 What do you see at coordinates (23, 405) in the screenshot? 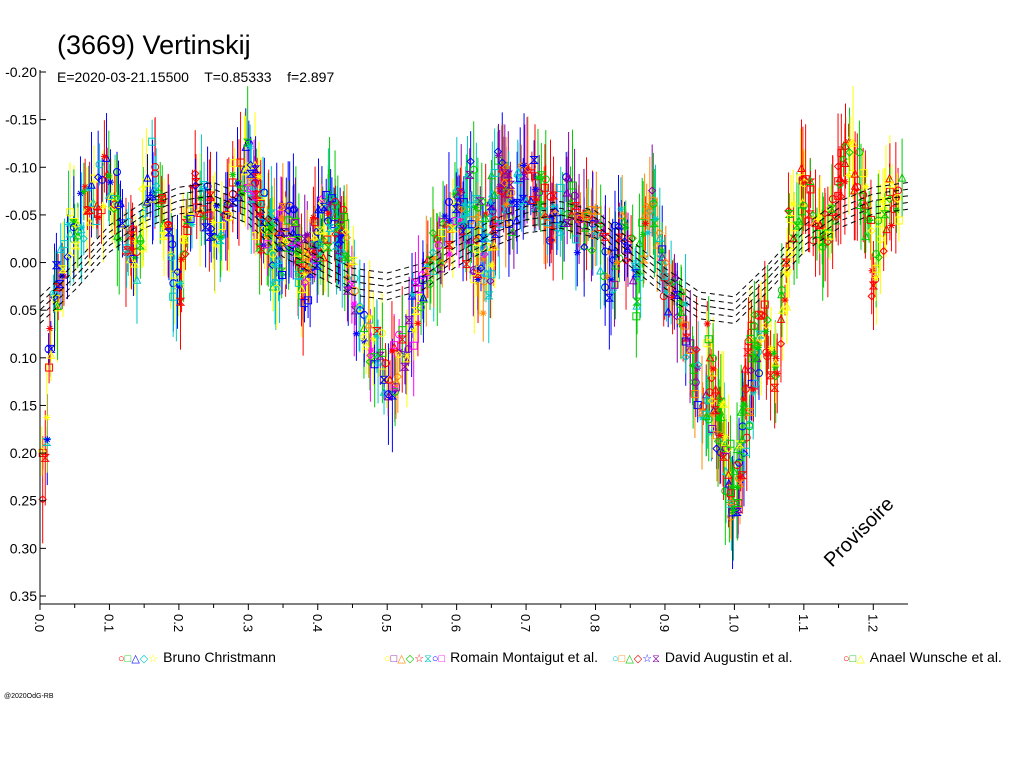
I see `y-tick-label: 0.15` at bounding box center [23, 405].